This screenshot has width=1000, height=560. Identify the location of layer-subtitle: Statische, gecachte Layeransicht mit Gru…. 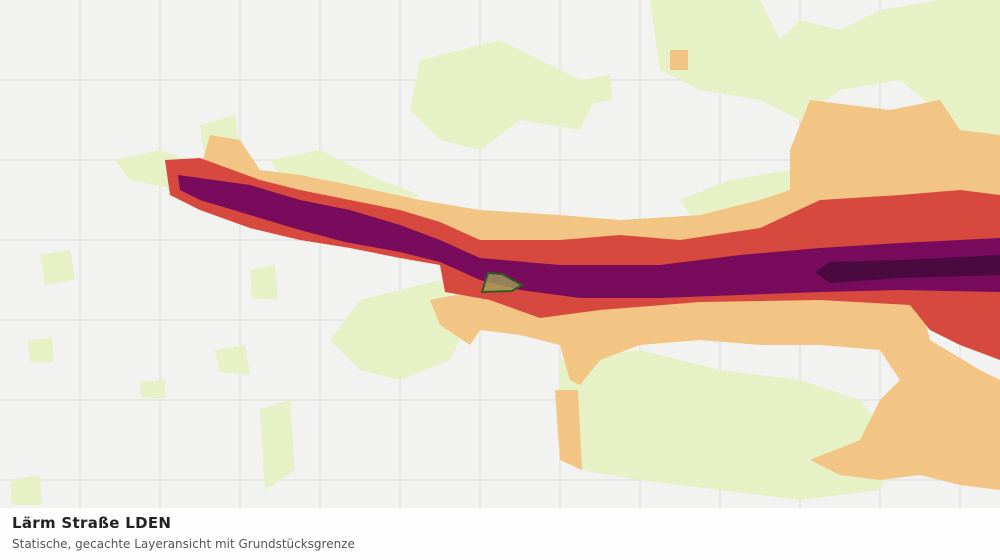
(183, 544).